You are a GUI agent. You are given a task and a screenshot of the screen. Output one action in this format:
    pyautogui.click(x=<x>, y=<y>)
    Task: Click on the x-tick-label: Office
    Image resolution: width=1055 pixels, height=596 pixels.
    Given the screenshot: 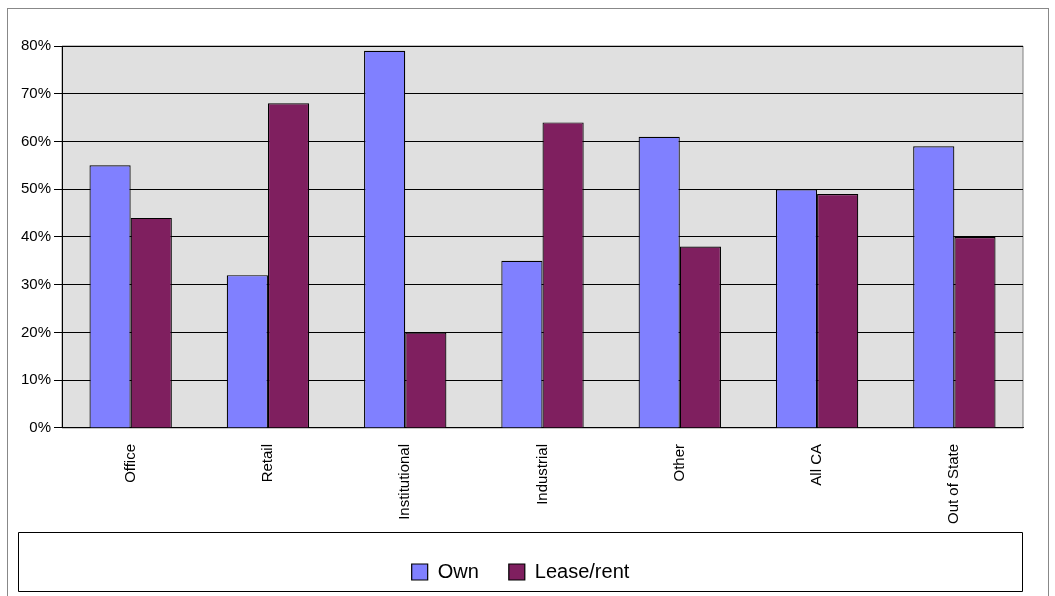 What is the action you would take?
    pyautogui.click(x=129, y=463)
    